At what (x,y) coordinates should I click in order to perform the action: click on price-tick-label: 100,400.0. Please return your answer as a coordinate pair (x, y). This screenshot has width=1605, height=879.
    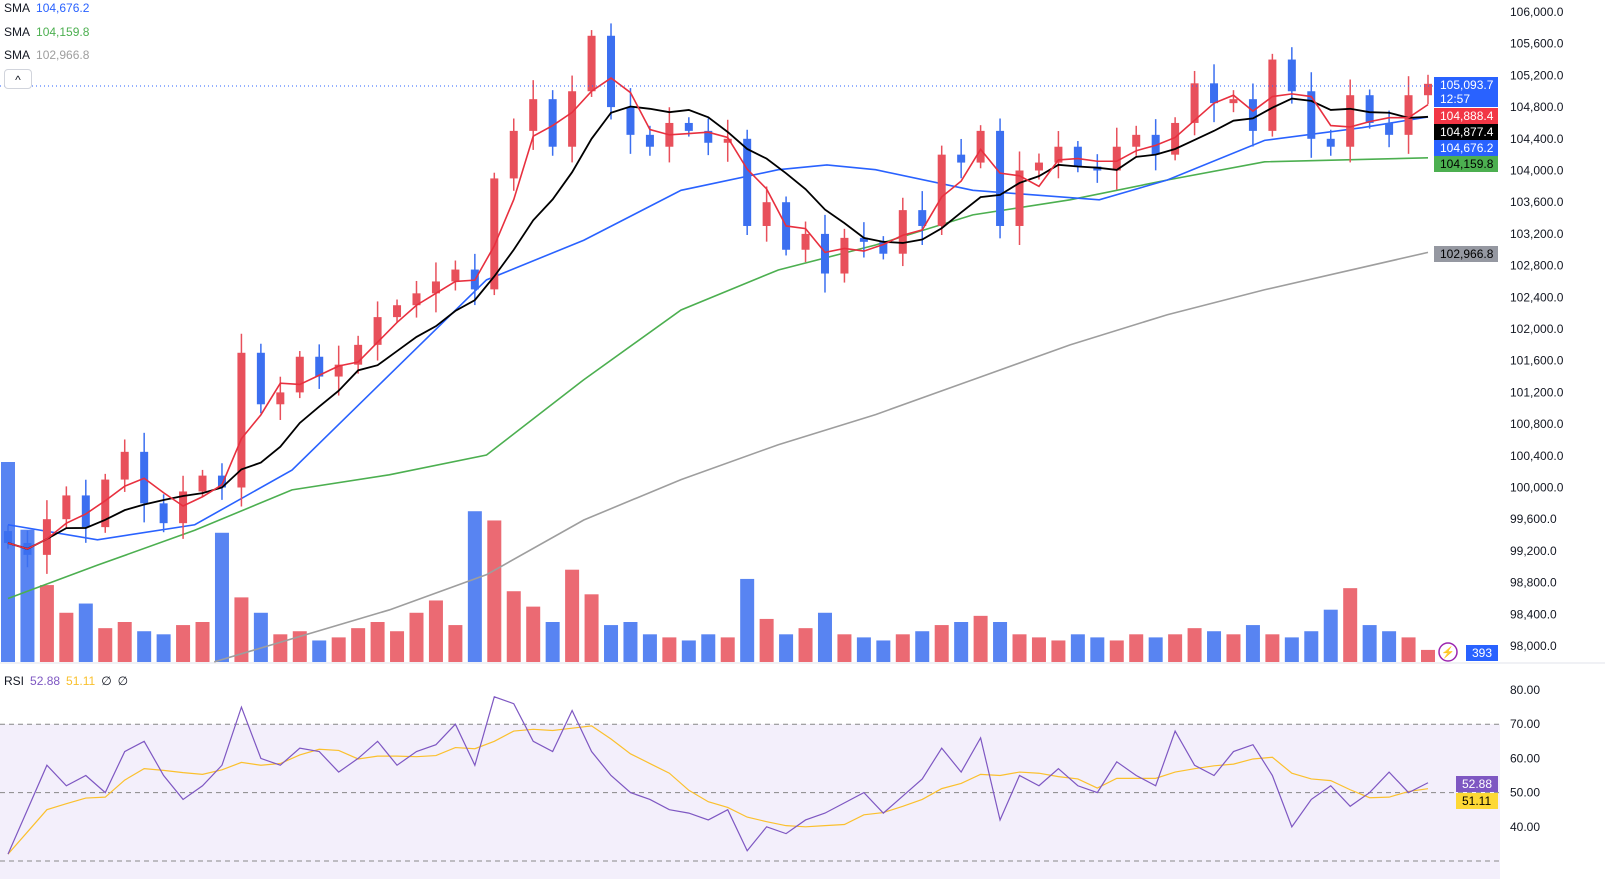
    Looking at the image, I should click on (1537, 456).